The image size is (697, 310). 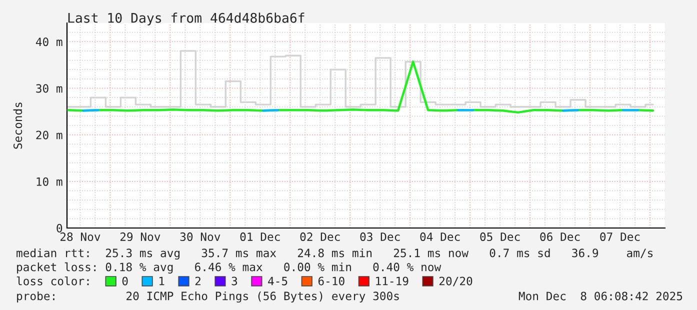 What do you see at coordinates (17, 125) in the screenshot?
I see `y-axis-title: Seconds` at bounding box center [17, 125].